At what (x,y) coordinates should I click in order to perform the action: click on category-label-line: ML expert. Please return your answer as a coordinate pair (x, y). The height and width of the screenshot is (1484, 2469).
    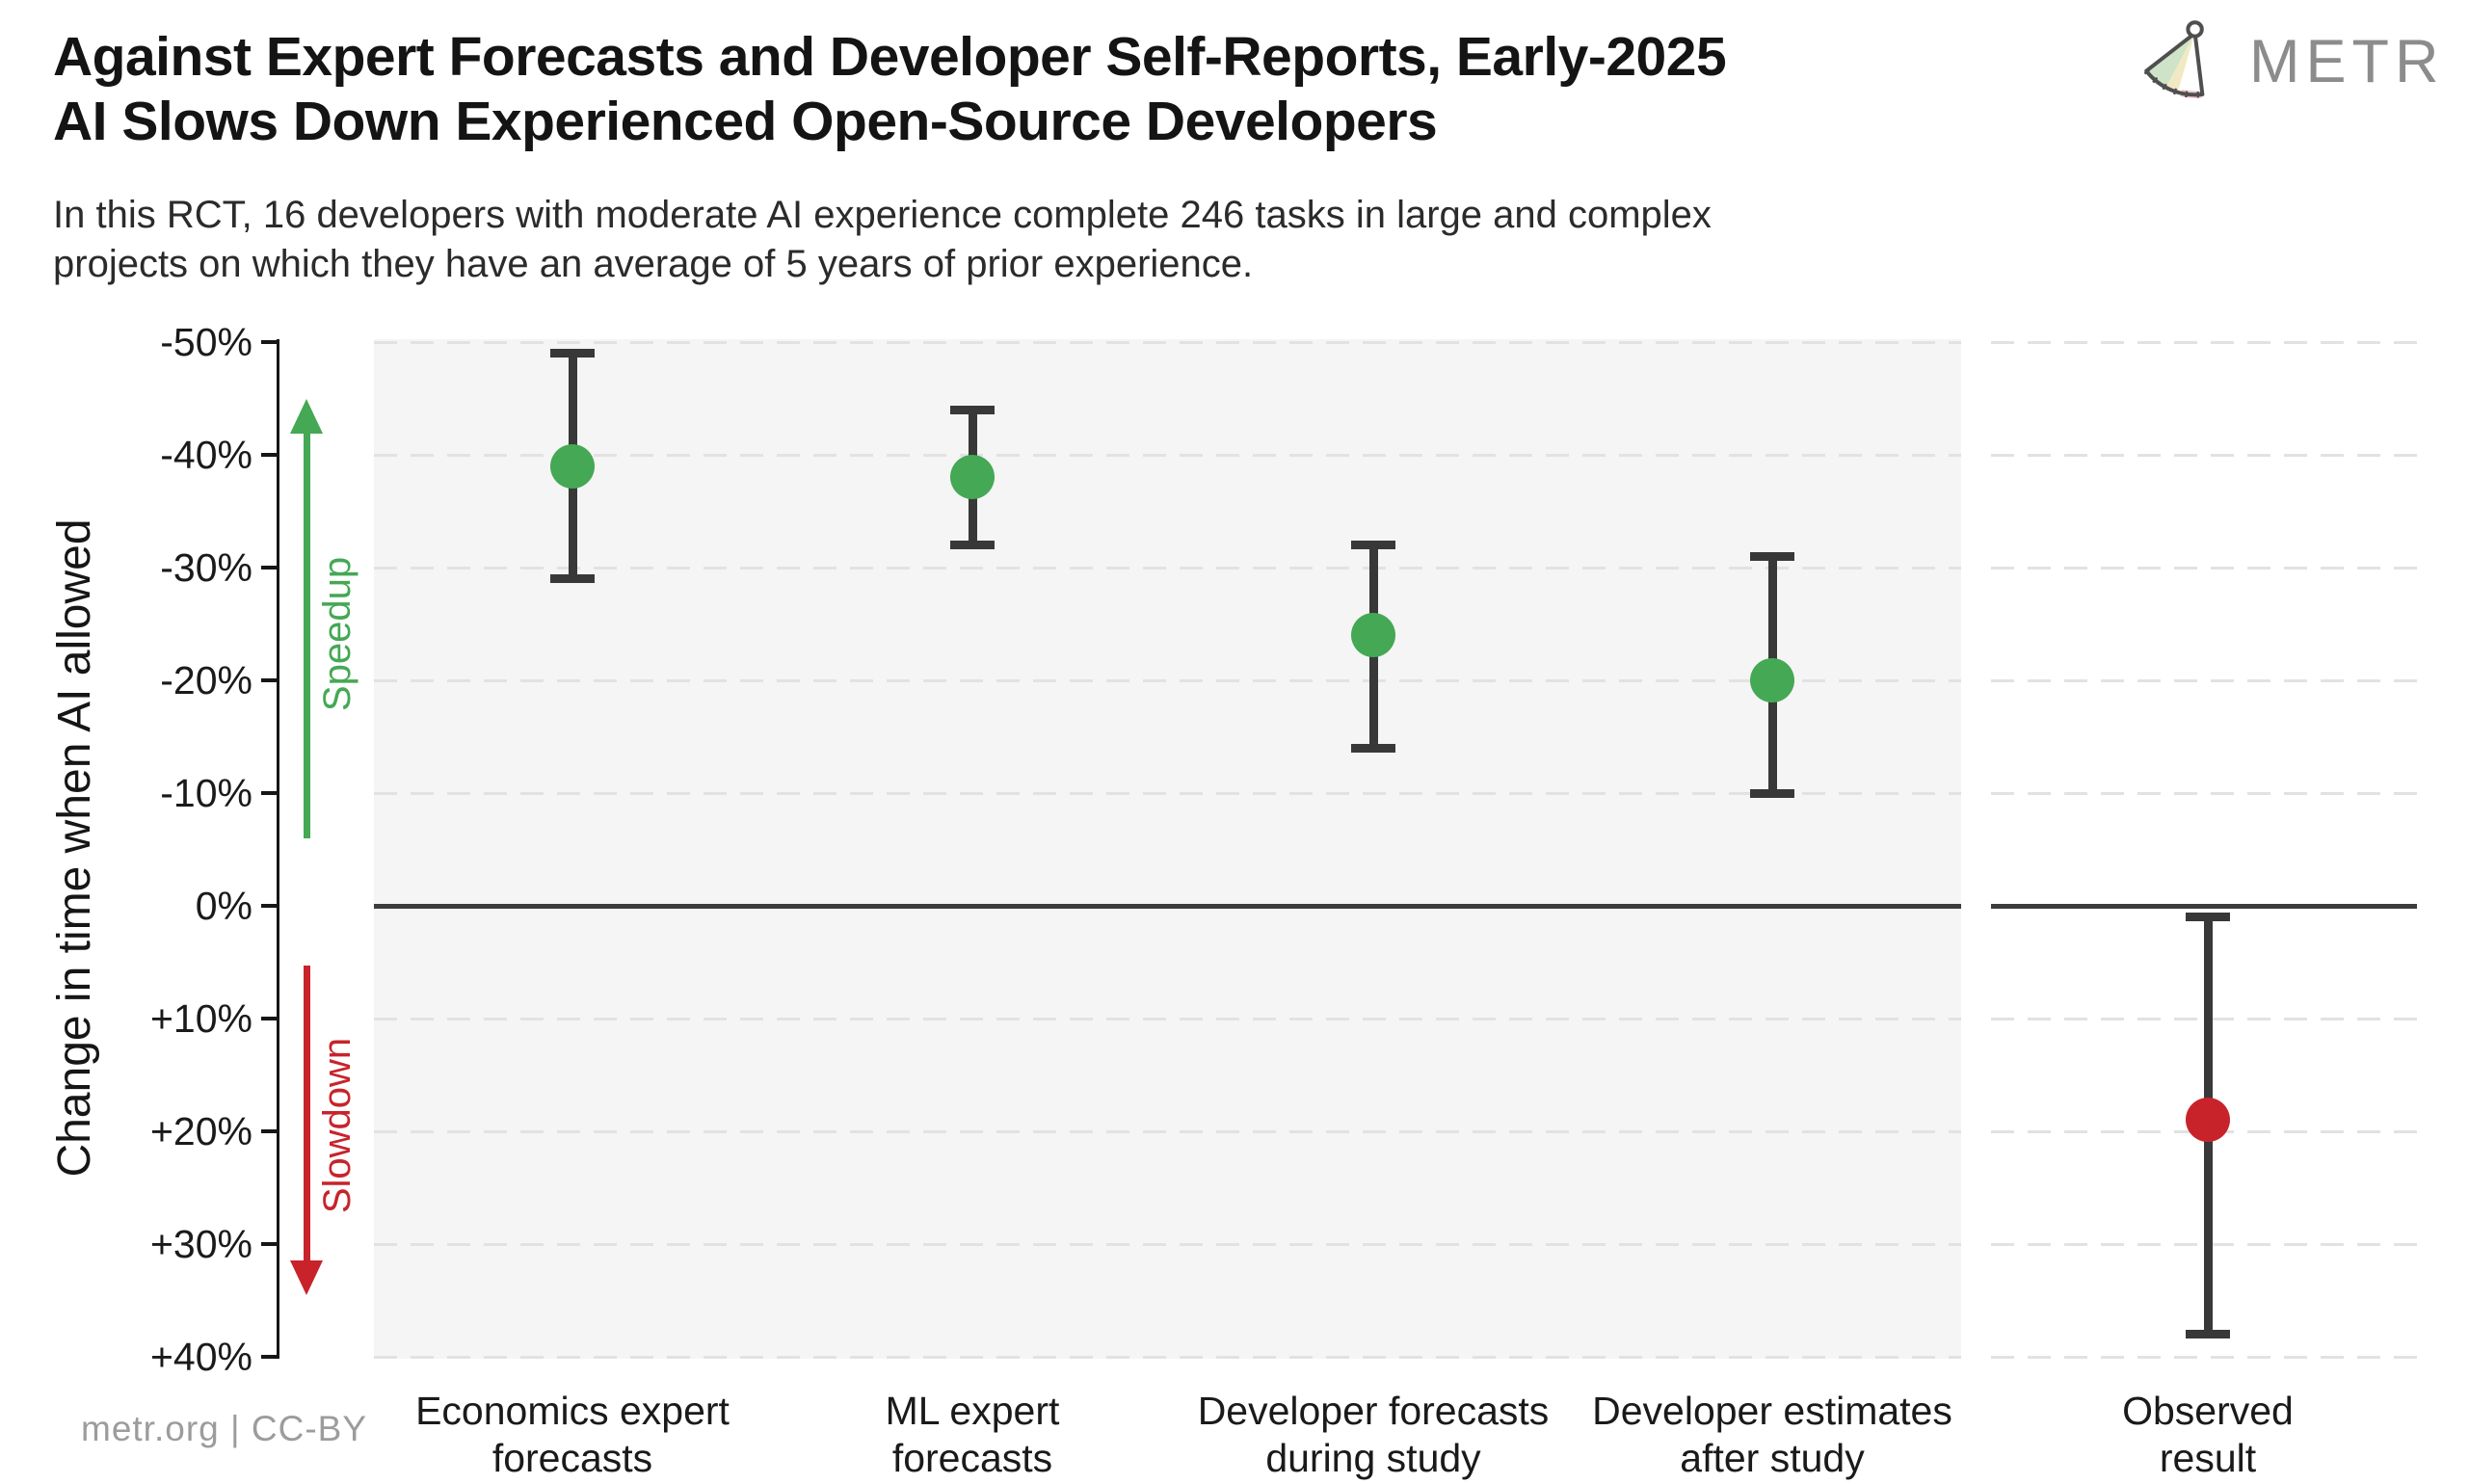
    Looking at the image, I should click on (972, 1411).